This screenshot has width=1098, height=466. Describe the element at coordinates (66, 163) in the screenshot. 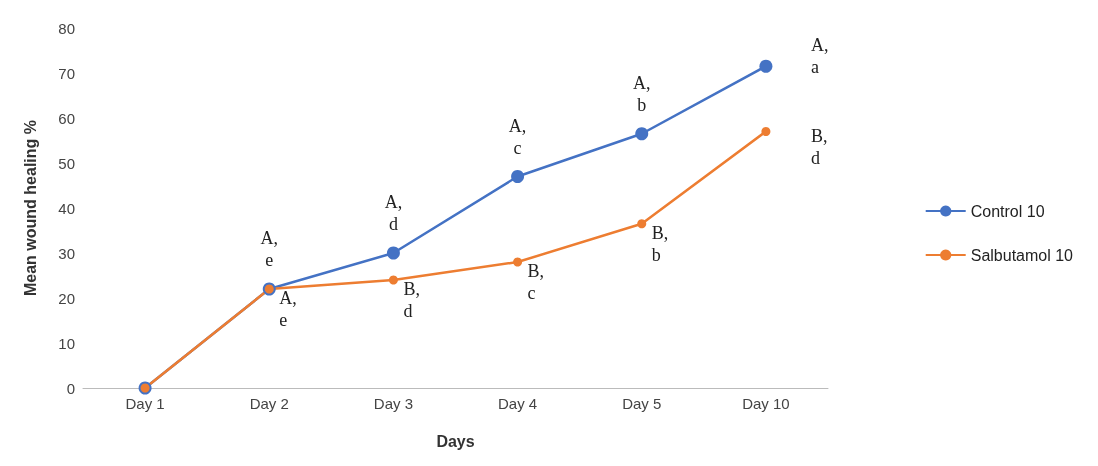

I see `y-tick-label: 50` at that location.